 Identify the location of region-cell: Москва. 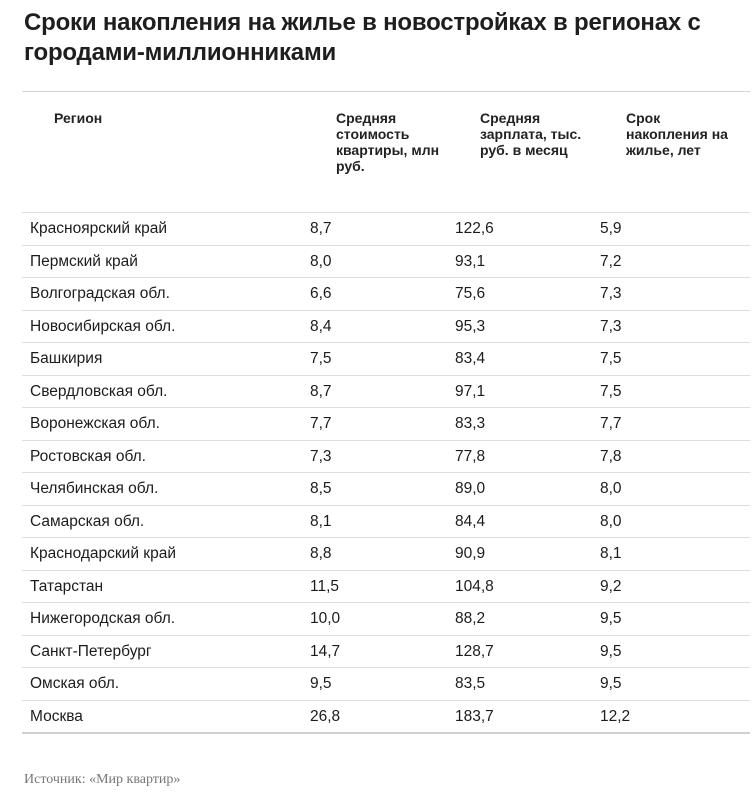
(56, 716).